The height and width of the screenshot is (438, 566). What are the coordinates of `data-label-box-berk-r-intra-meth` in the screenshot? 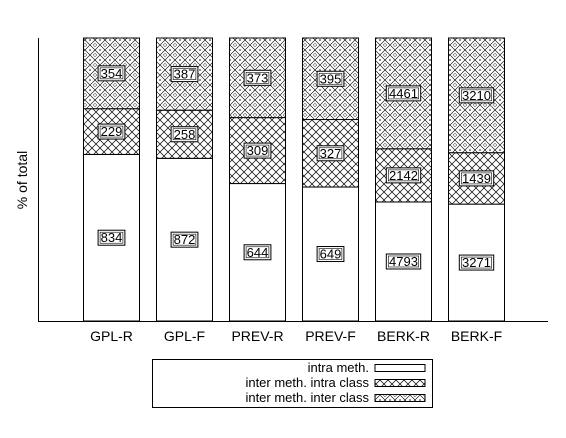 It's located at (403, 261).